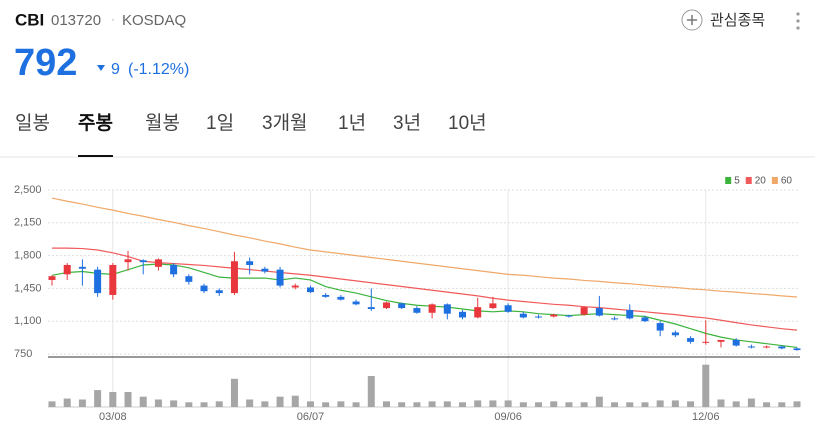 This screenshot has height=425, width=815. Describe the element at coordinates (737, 20) in the screenshot. I see `watchlist-label: 관심종목` at that location.